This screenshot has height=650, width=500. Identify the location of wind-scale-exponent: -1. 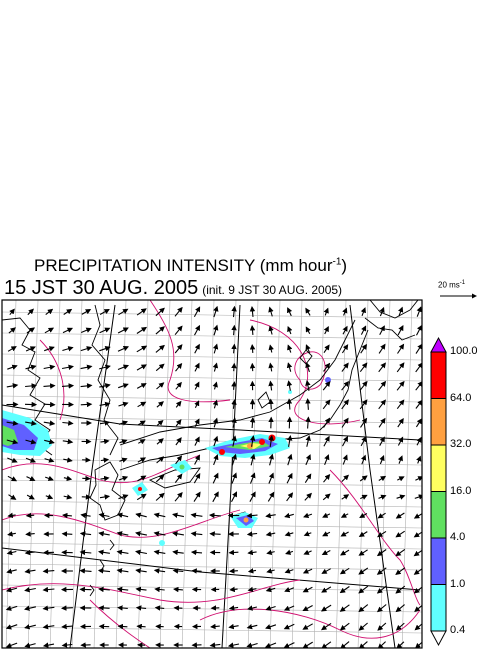
(462, 283).